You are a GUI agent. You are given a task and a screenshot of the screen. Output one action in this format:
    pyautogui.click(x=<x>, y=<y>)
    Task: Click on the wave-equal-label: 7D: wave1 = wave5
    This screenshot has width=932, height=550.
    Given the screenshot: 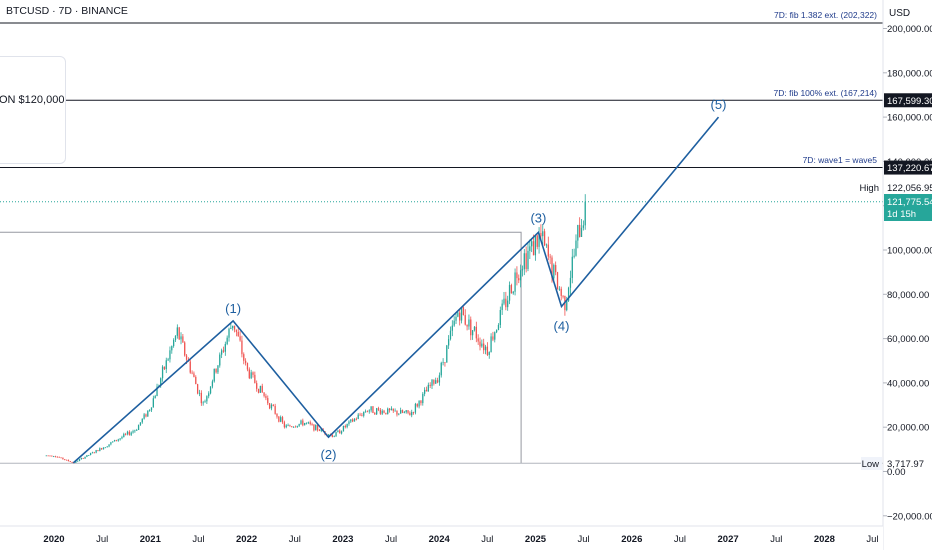 What is the action you would take?
    pyautogui.click(x=840, y=160)
    